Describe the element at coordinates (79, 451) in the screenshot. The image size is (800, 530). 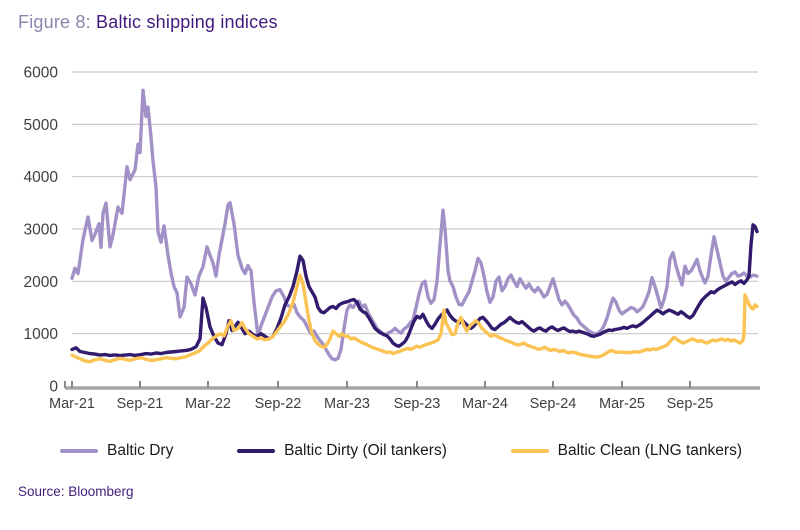
I see `baltic-dry-line-swatch` at that location.